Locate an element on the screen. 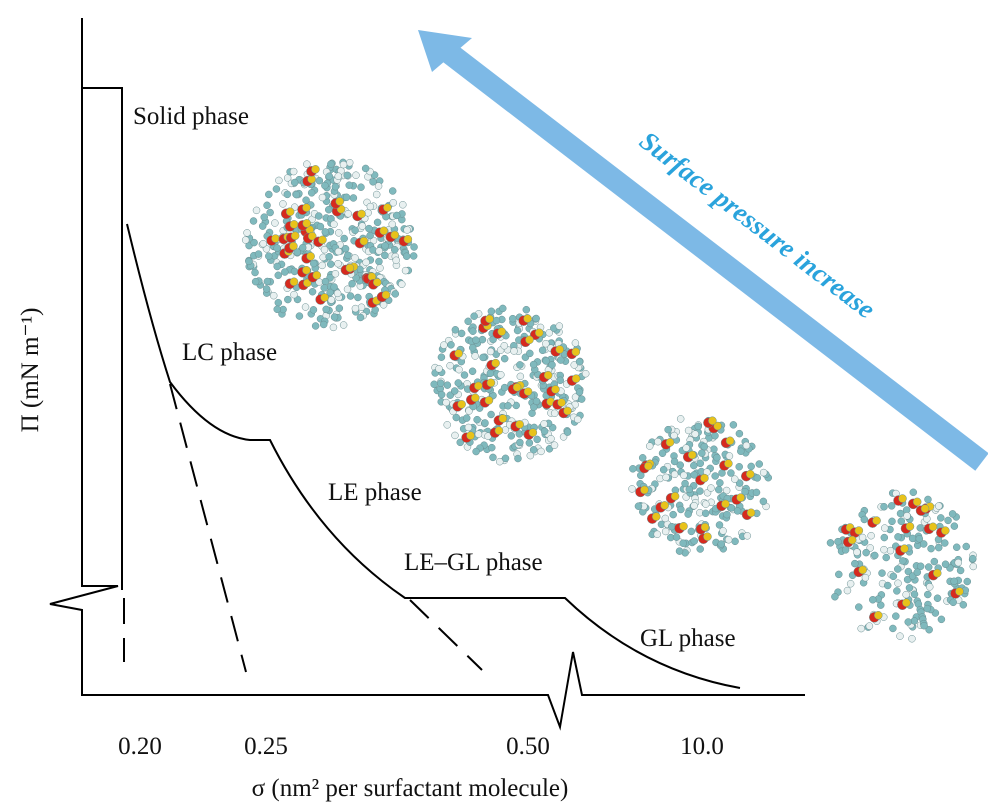  x-tick-label: 0.20 is located at coordinates (140, 746).